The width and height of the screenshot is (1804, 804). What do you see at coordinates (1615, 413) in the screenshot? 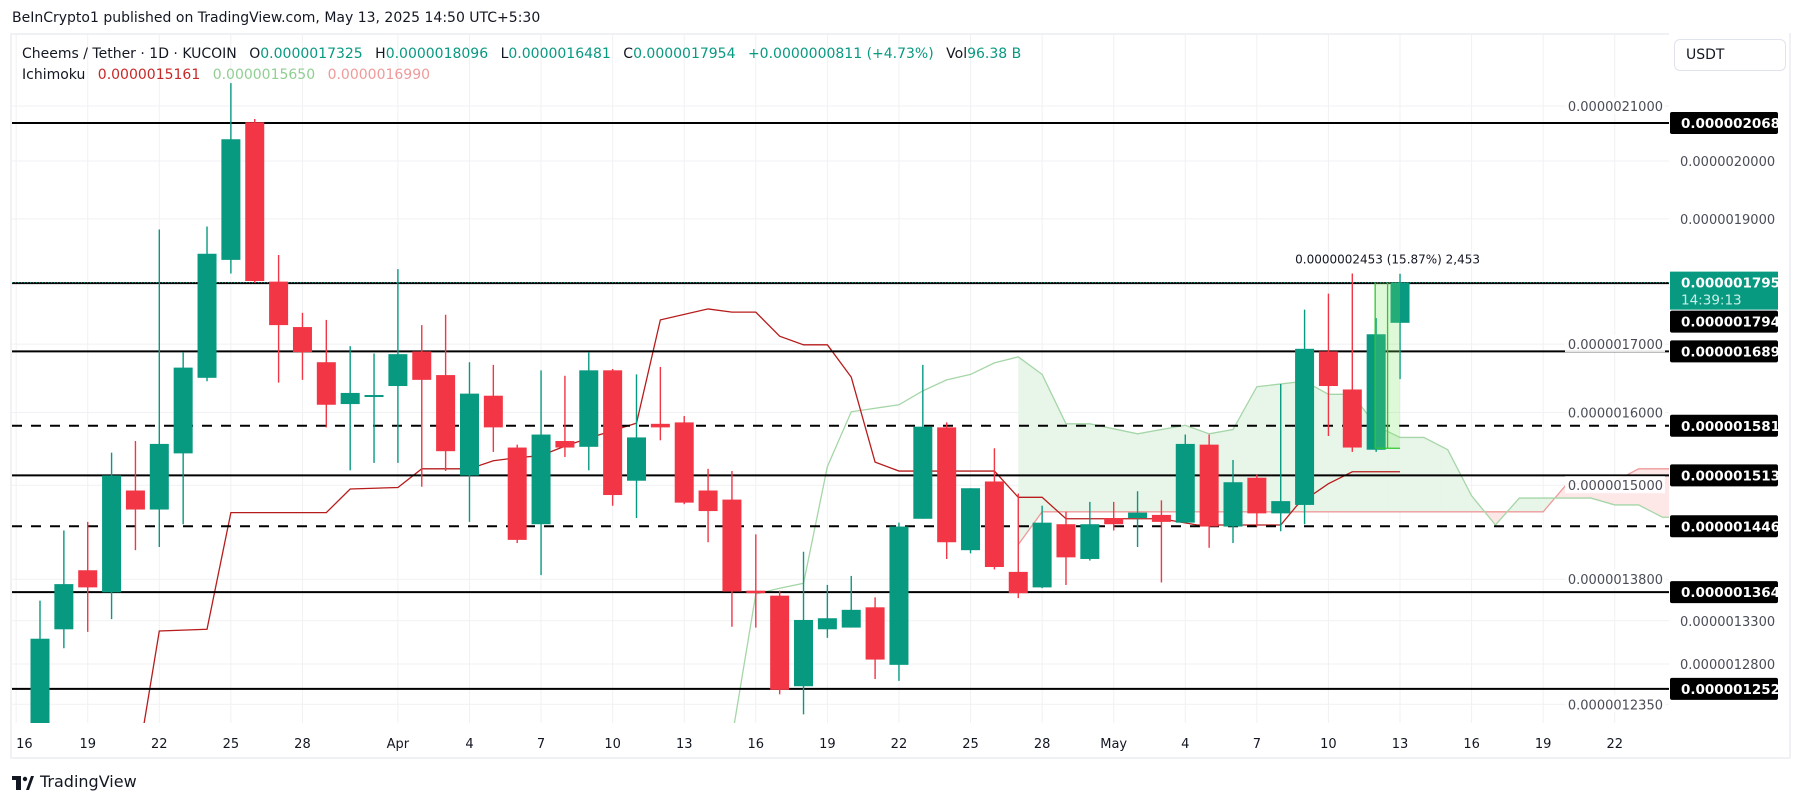
I see `price-tick-label: 0.0000016000` at bounding box center [1615, 413].